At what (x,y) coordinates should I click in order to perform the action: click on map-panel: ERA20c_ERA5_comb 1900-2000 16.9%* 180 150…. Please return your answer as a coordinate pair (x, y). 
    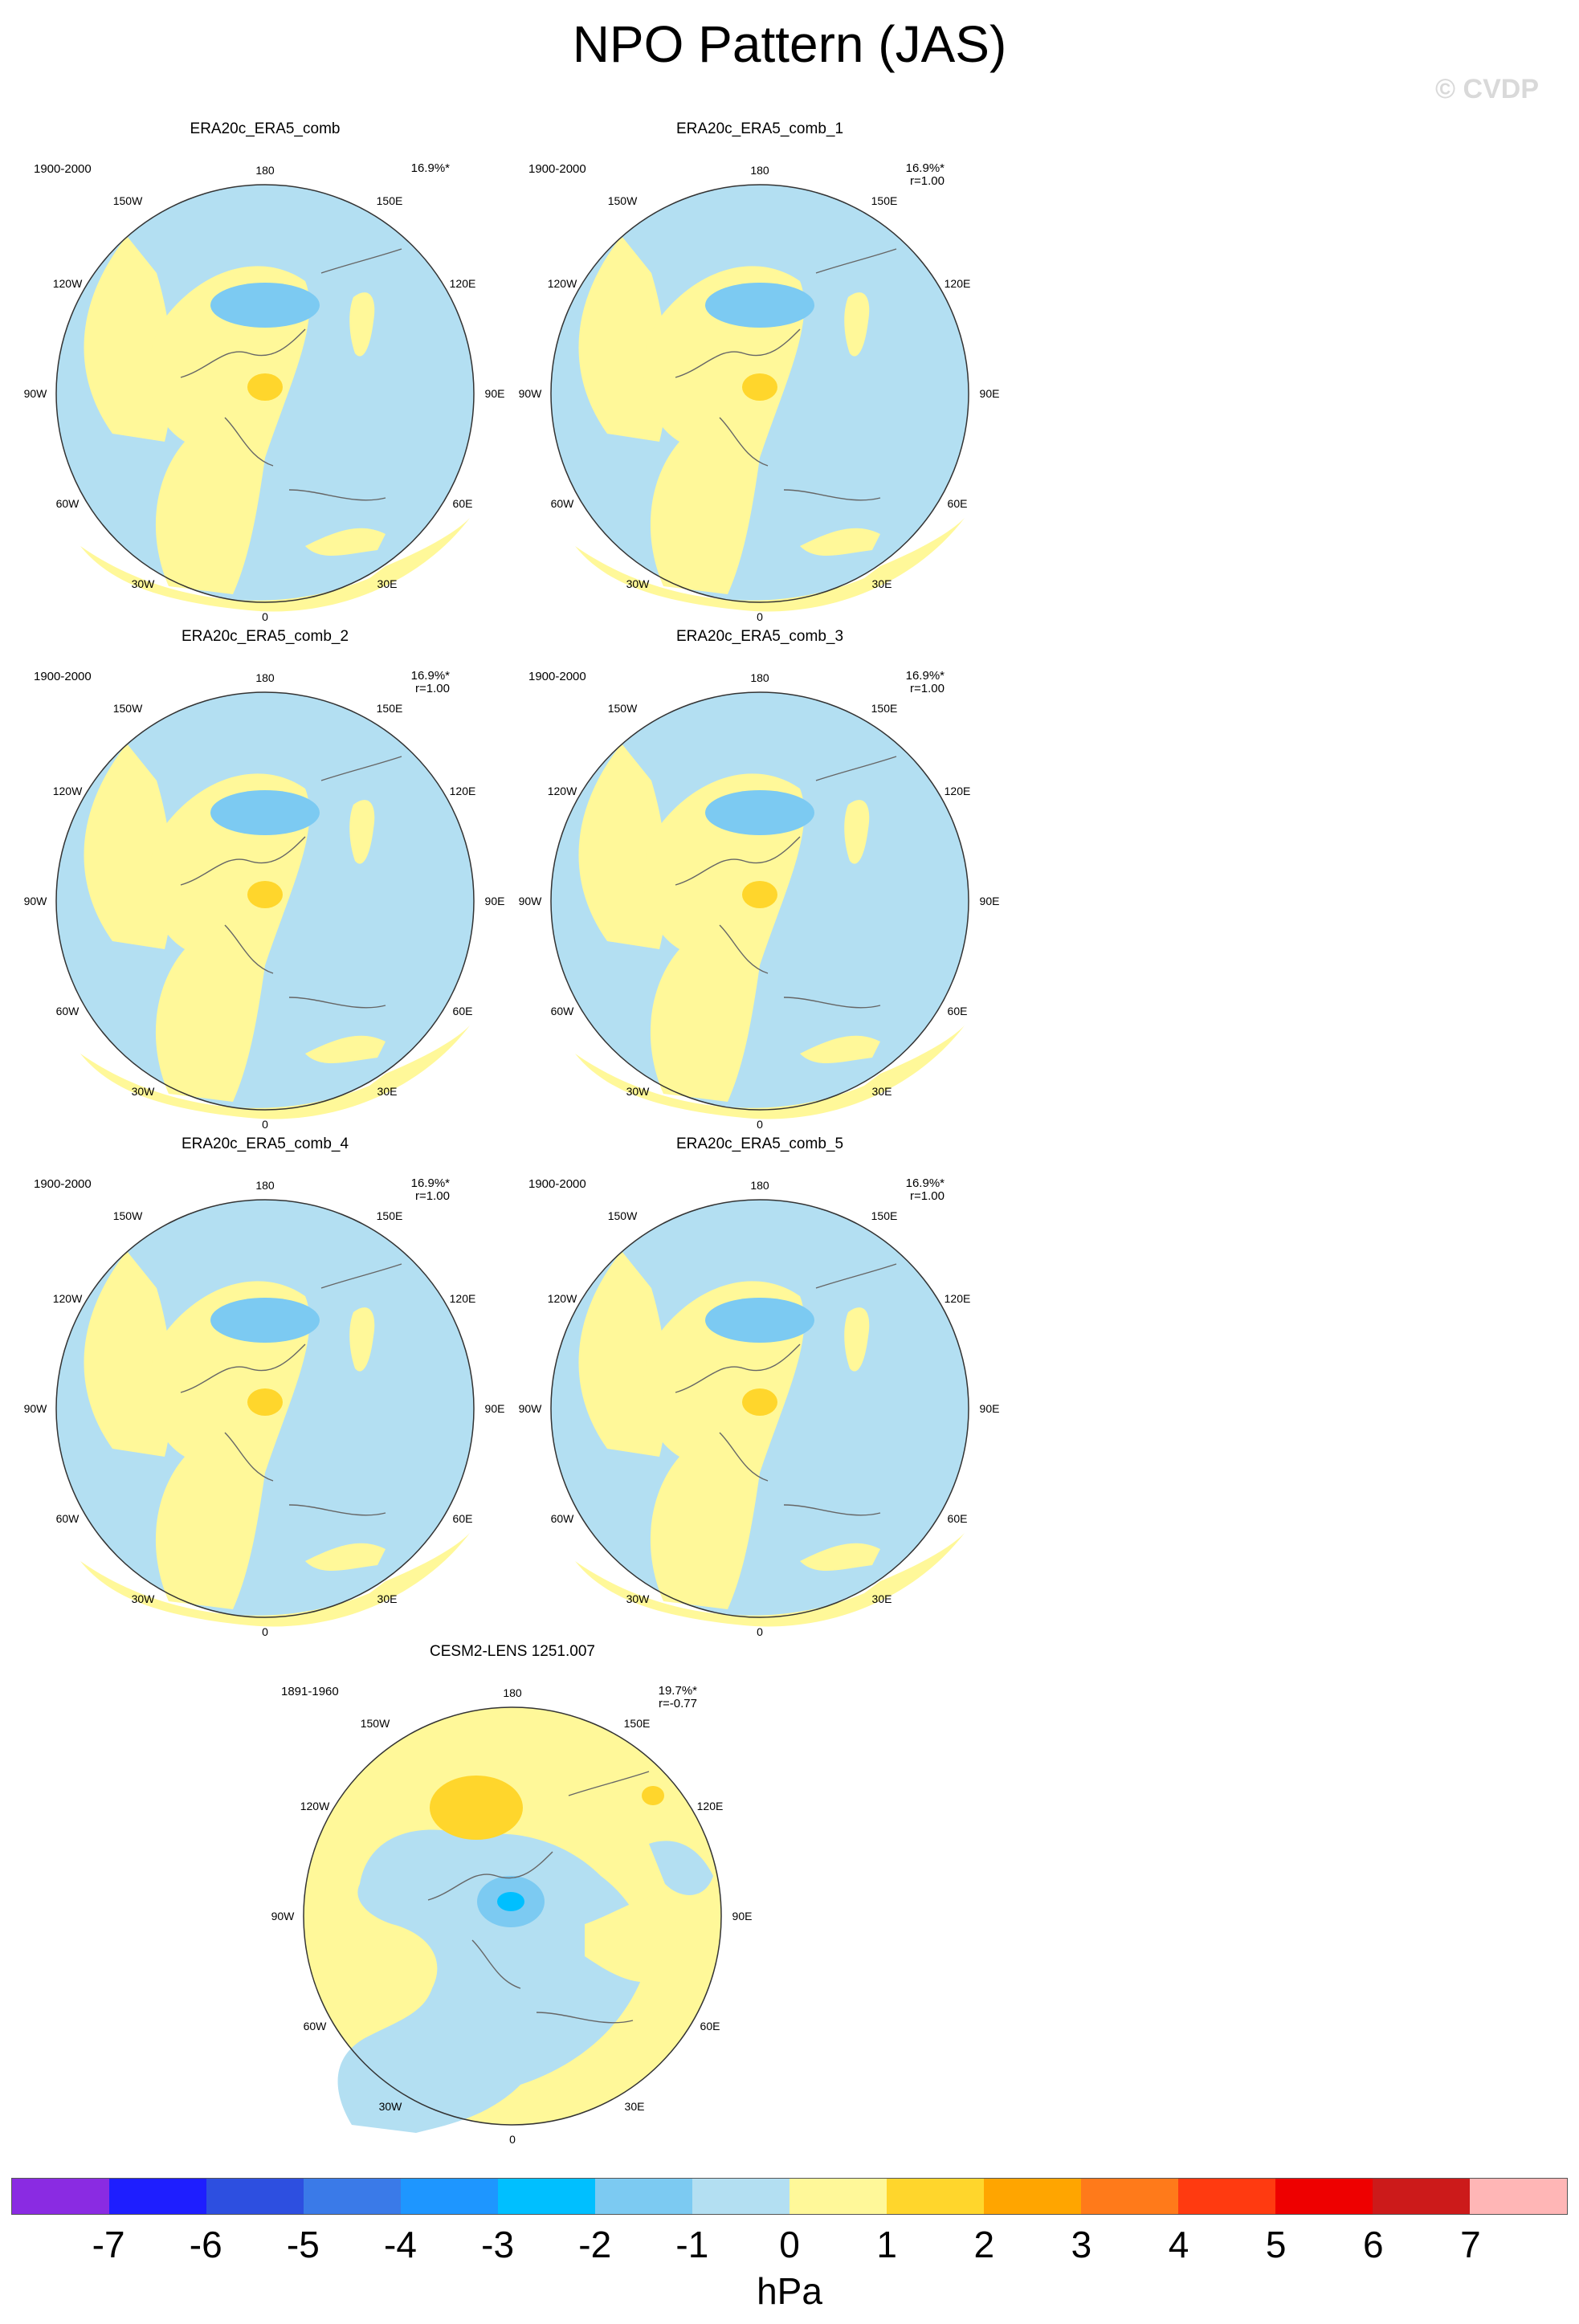
    Looking at the image, I should click on (273, 372).